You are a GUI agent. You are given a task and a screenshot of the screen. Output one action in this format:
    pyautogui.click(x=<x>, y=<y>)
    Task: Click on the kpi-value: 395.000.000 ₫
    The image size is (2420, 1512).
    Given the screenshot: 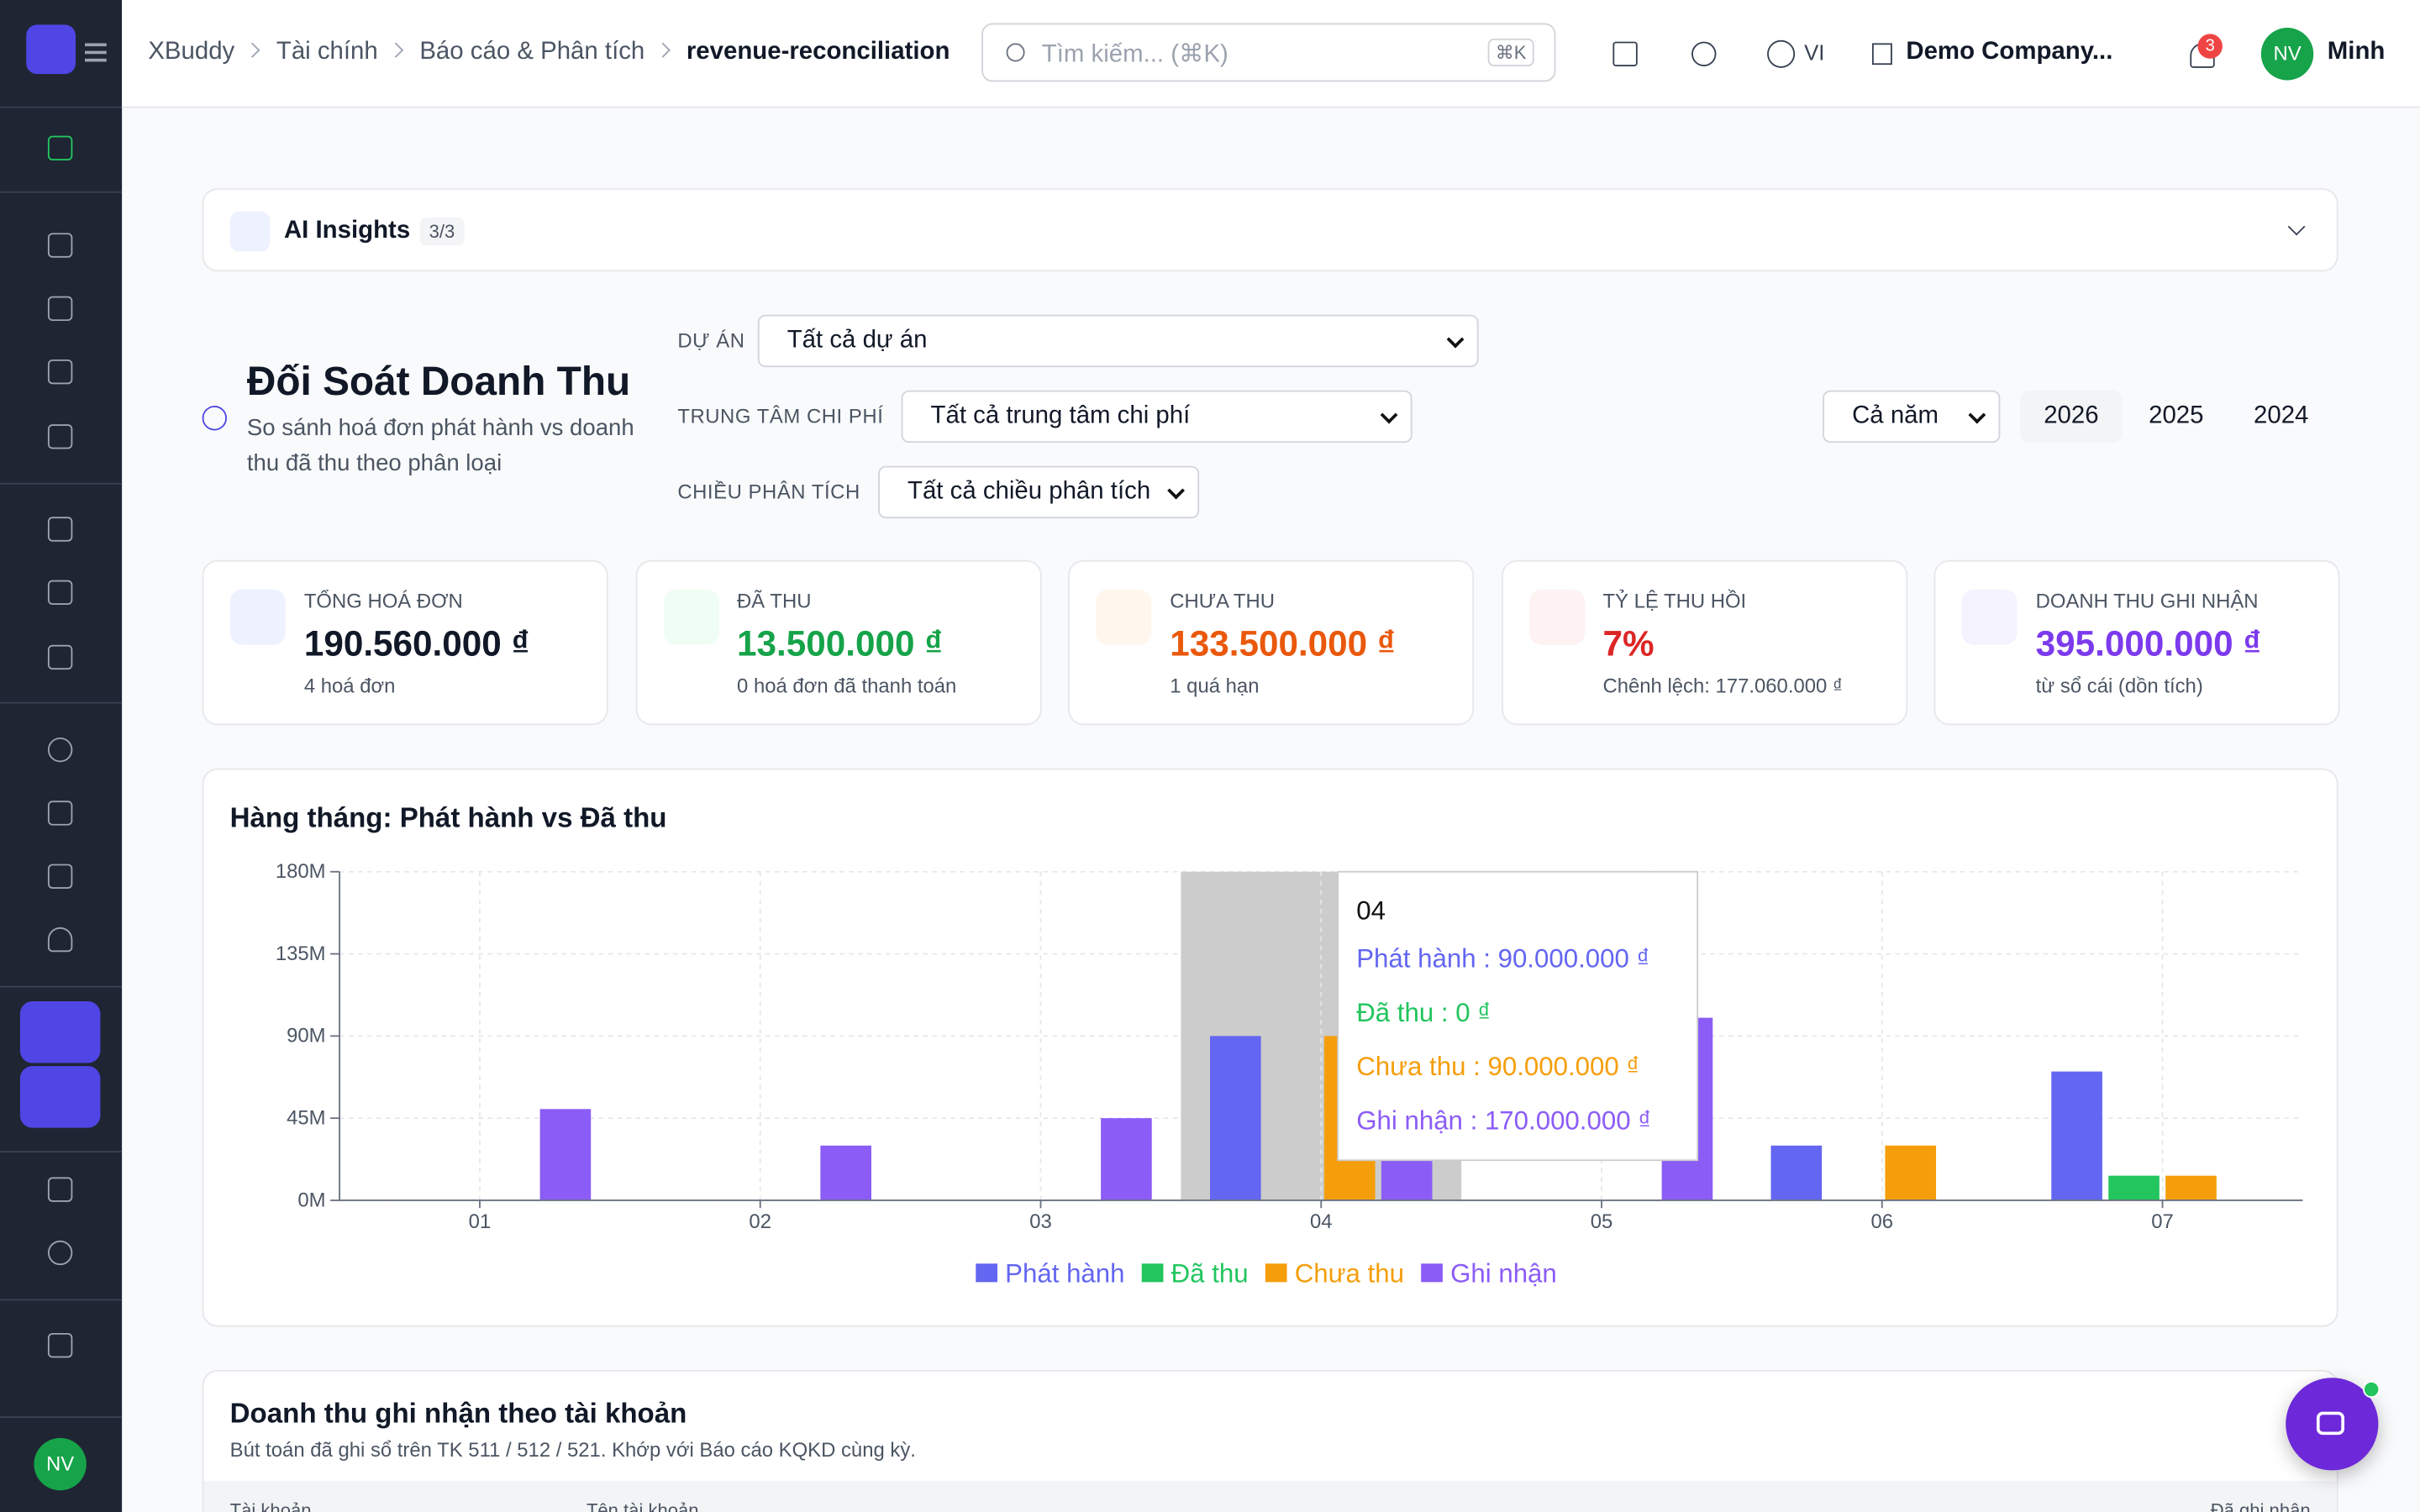 What is the action you would take?
    pyautogui.click(x=2148, y=643)
    